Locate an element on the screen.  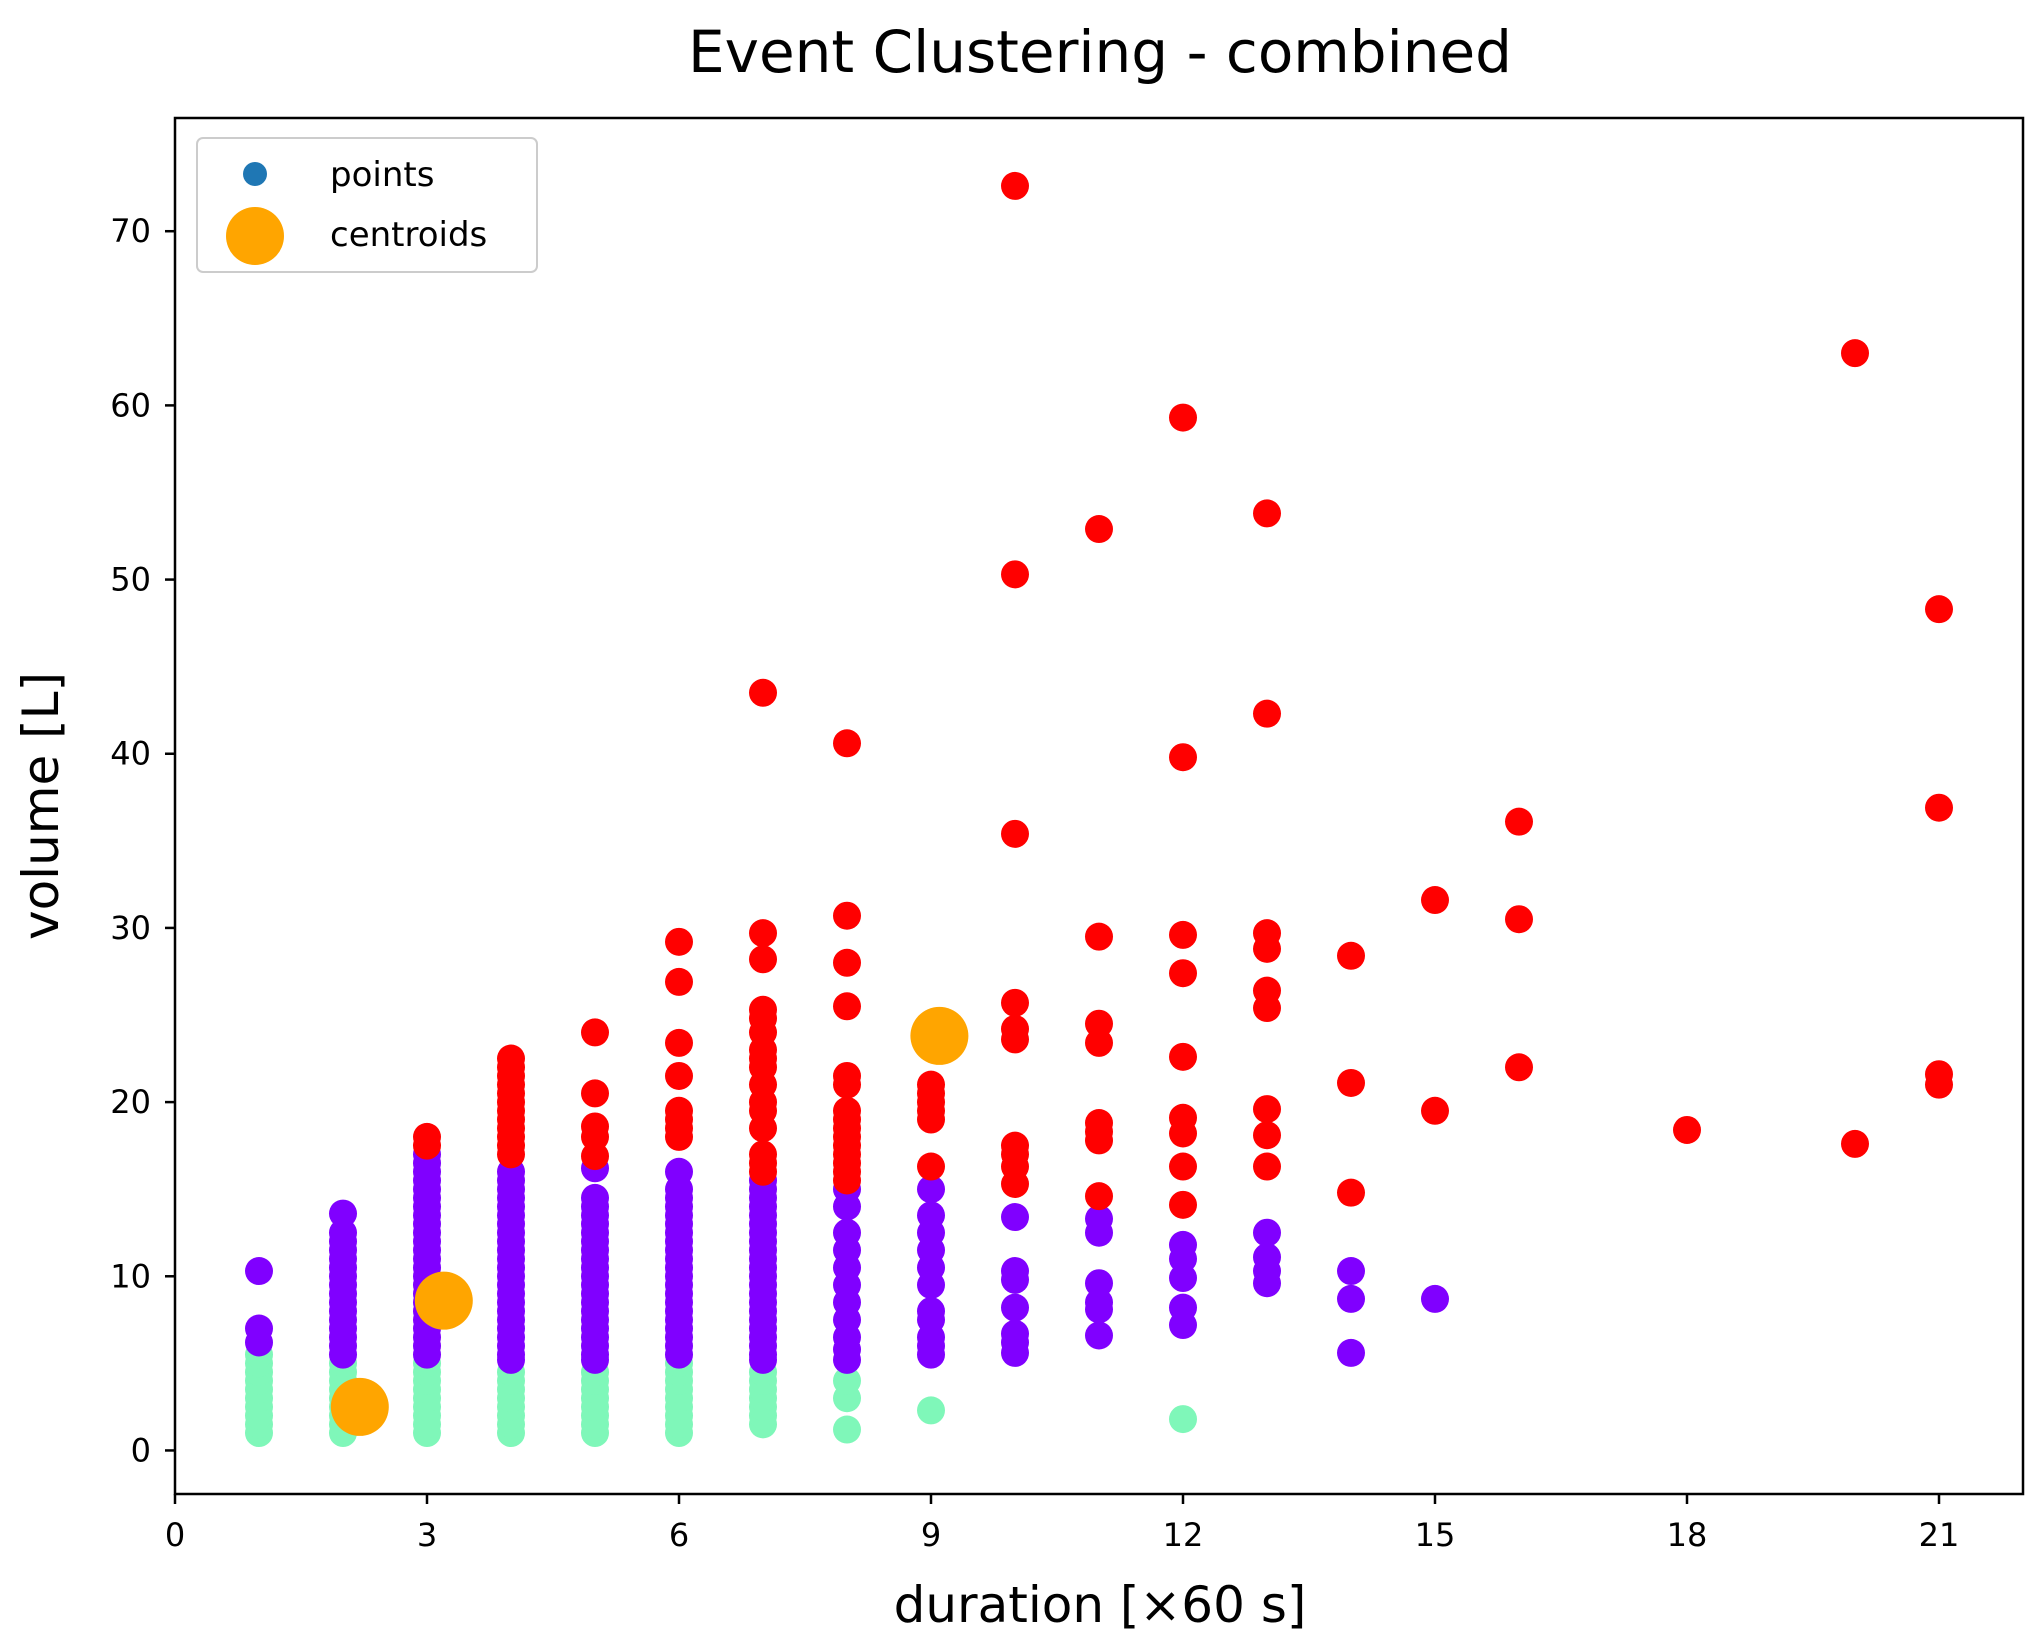
x-tick-label: 15 is located at coordinates (1435, 1535).